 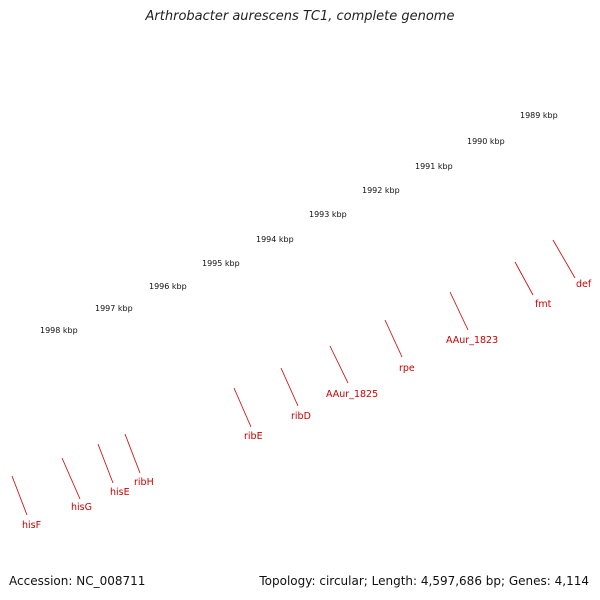 What do you see at coordinates (168, 286) in the screenshot?
I see `scale-tick-label: 1996 kbp` at bounding box center [168, 286].